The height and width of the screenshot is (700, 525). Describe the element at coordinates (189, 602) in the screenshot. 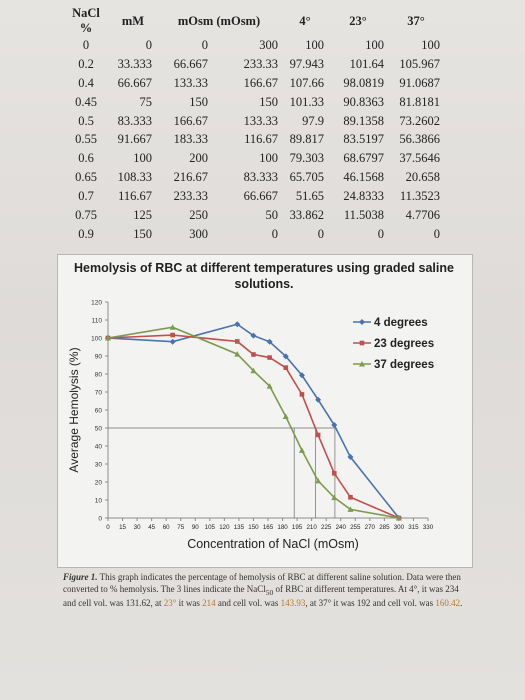

I see `caption-text-3: it was` at that location.